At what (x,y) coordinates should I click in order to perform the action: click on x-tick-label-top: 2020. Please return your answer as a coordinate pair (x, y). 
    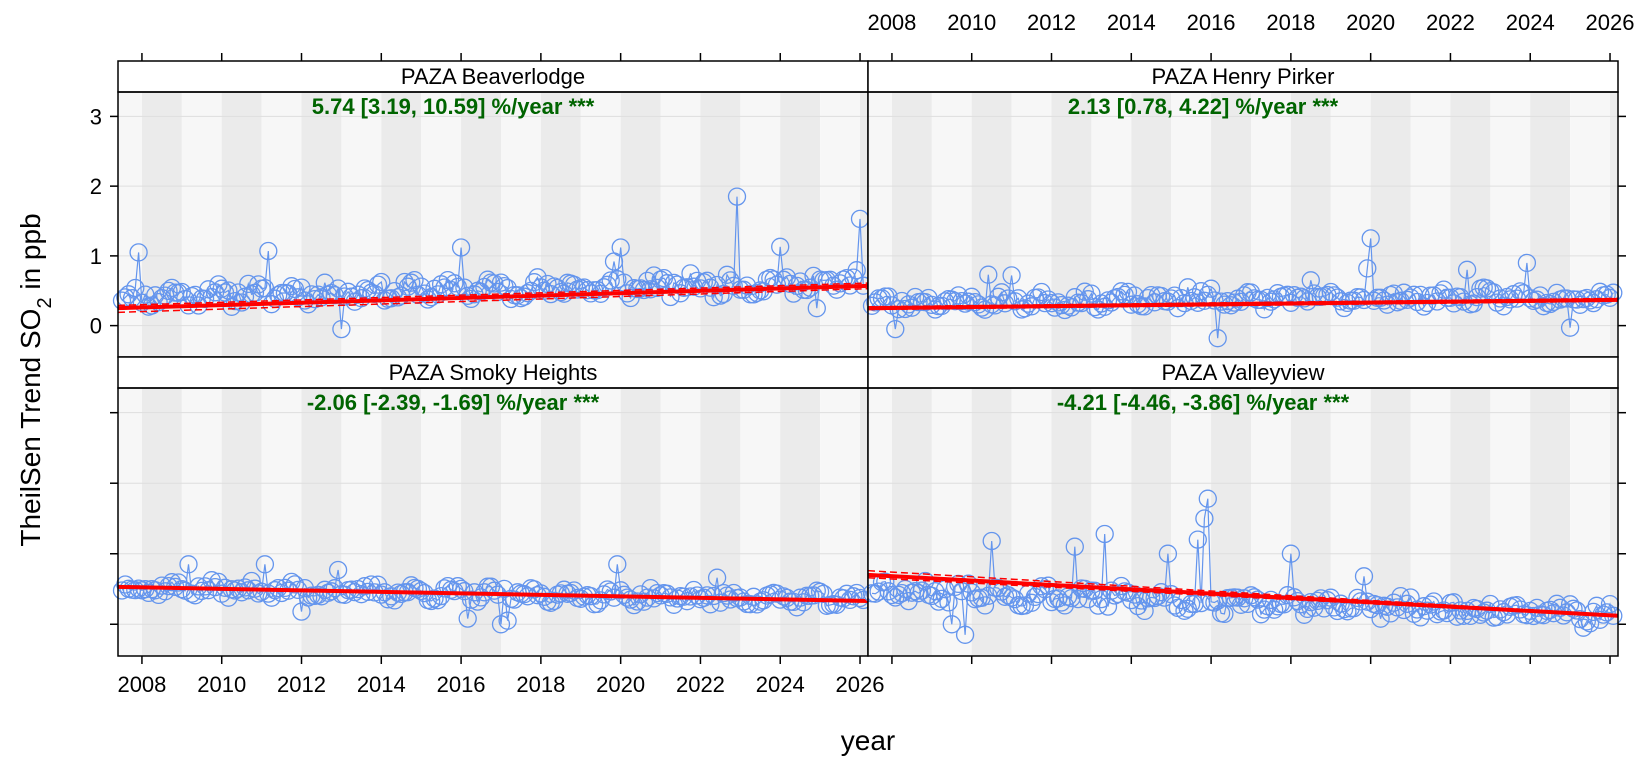
    Looking at the image, I should click on (1370, 22).